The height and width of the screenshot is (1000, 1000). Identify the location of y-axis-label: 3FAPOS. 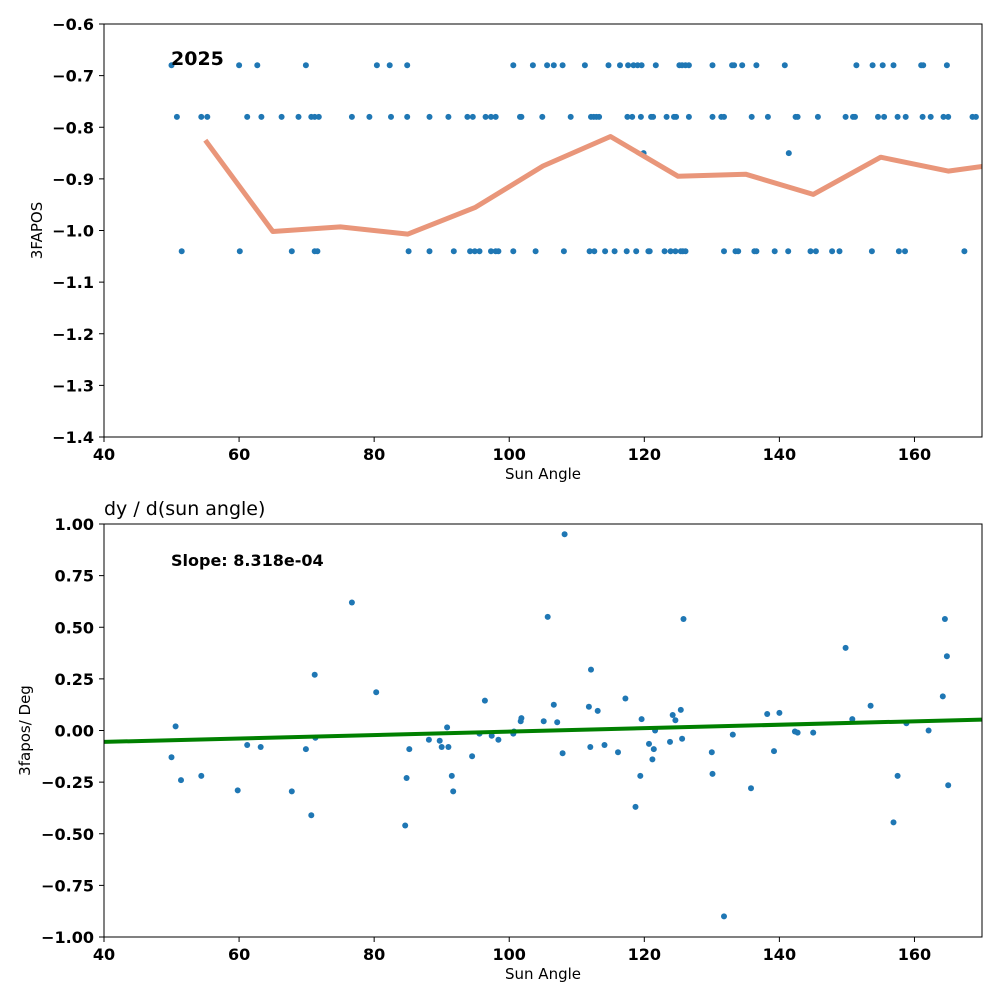
(37, 230).